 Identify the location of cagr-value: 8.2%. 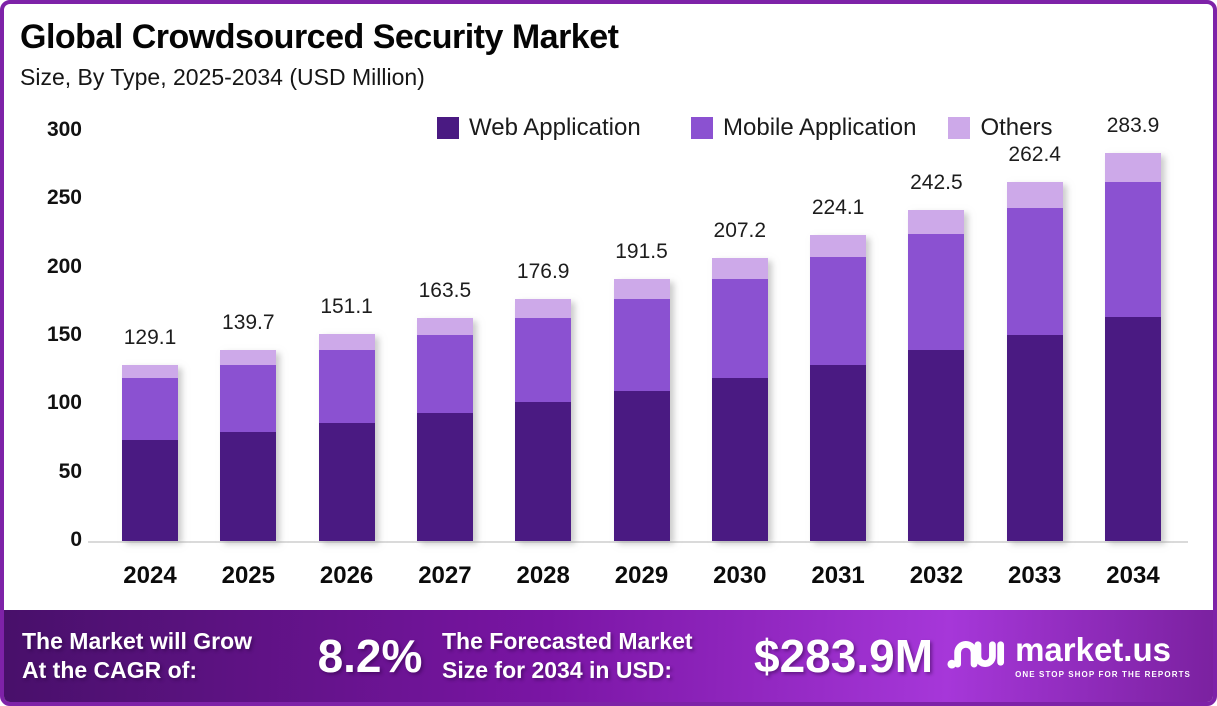
(370, 656).